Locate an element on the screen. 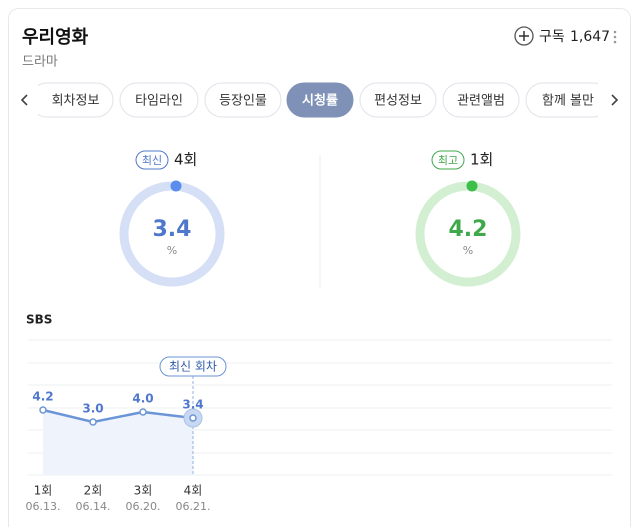  tab: 관련앨범 is located at coordinates (481, 100).